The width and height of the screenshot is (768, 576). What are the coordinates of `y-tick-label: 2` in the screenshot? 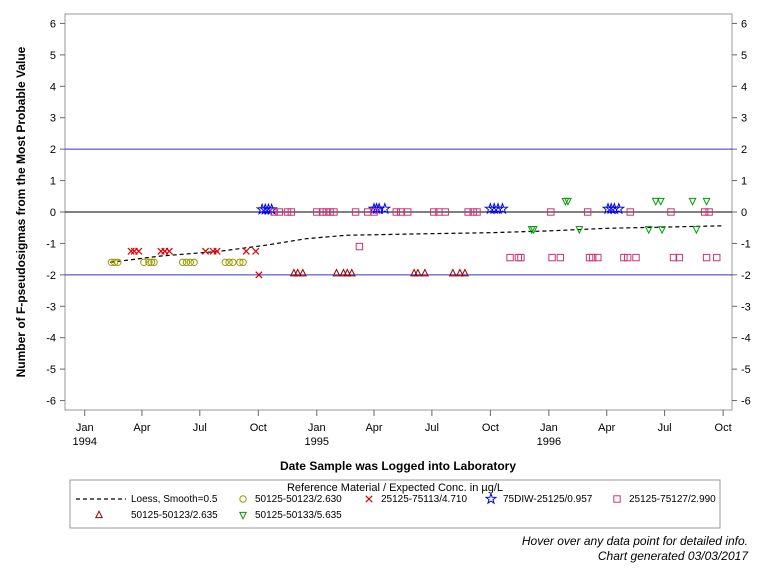 It's located at (53, 150).